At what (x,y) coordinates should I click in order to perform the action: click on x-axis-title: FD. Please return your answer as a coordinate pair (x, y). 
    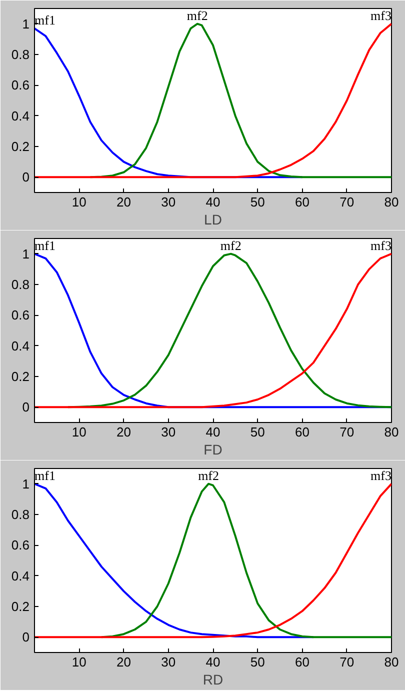
    Looking at the image, I should click on (213, 450).